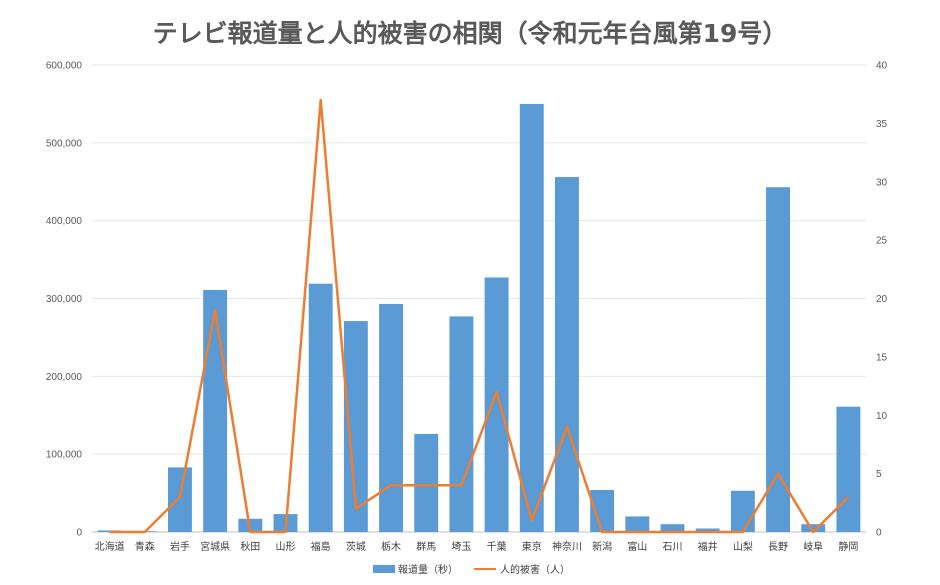 Image resolution: width=940 pixels, height=585 pixels. What do you see at coordinates (215, 546) in the screenshot?
I see `category-label: 宮城県` at bounding box center [215, 546].